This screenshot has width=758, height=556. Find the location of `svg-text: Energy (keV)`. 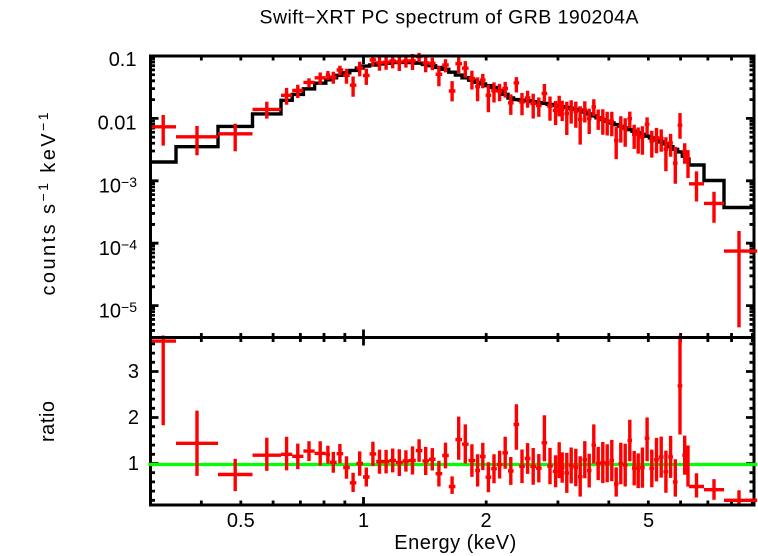

svg-text: Energy (keV) is located at coordinates (455, 543).